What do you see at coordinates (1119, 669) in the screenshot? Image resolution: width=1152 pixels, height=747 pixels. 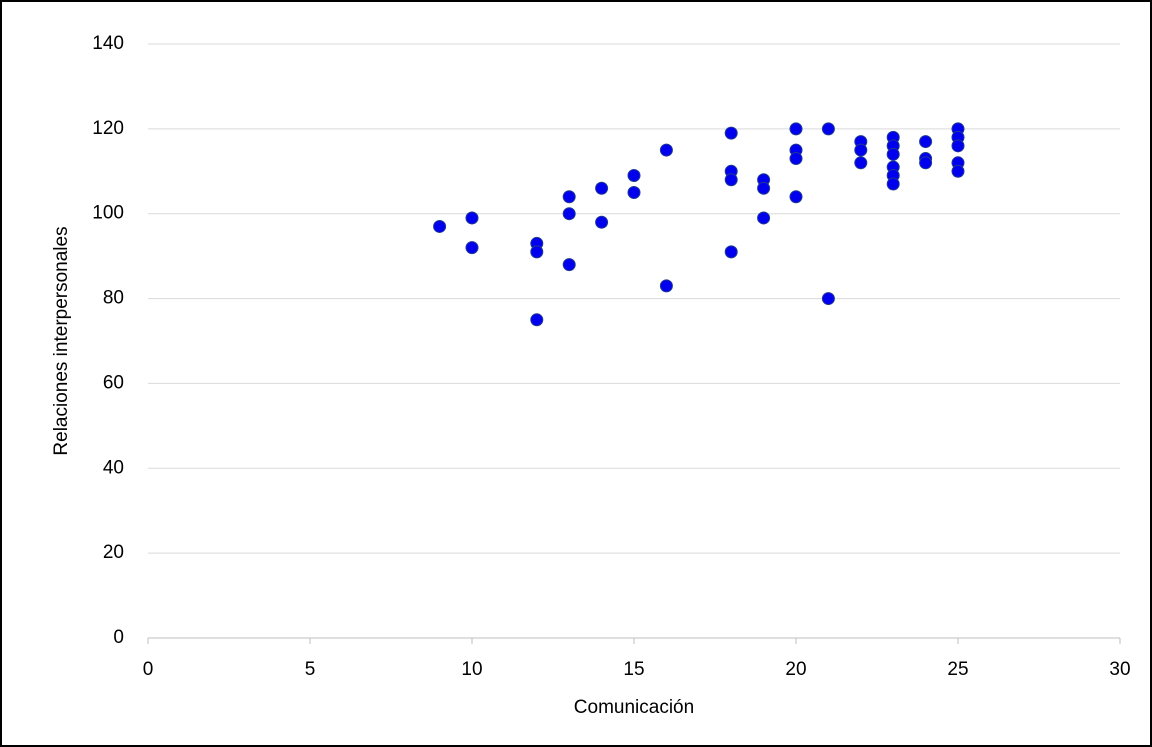 I see `x-tick-label: 30` at bounding box center [1119, 669].